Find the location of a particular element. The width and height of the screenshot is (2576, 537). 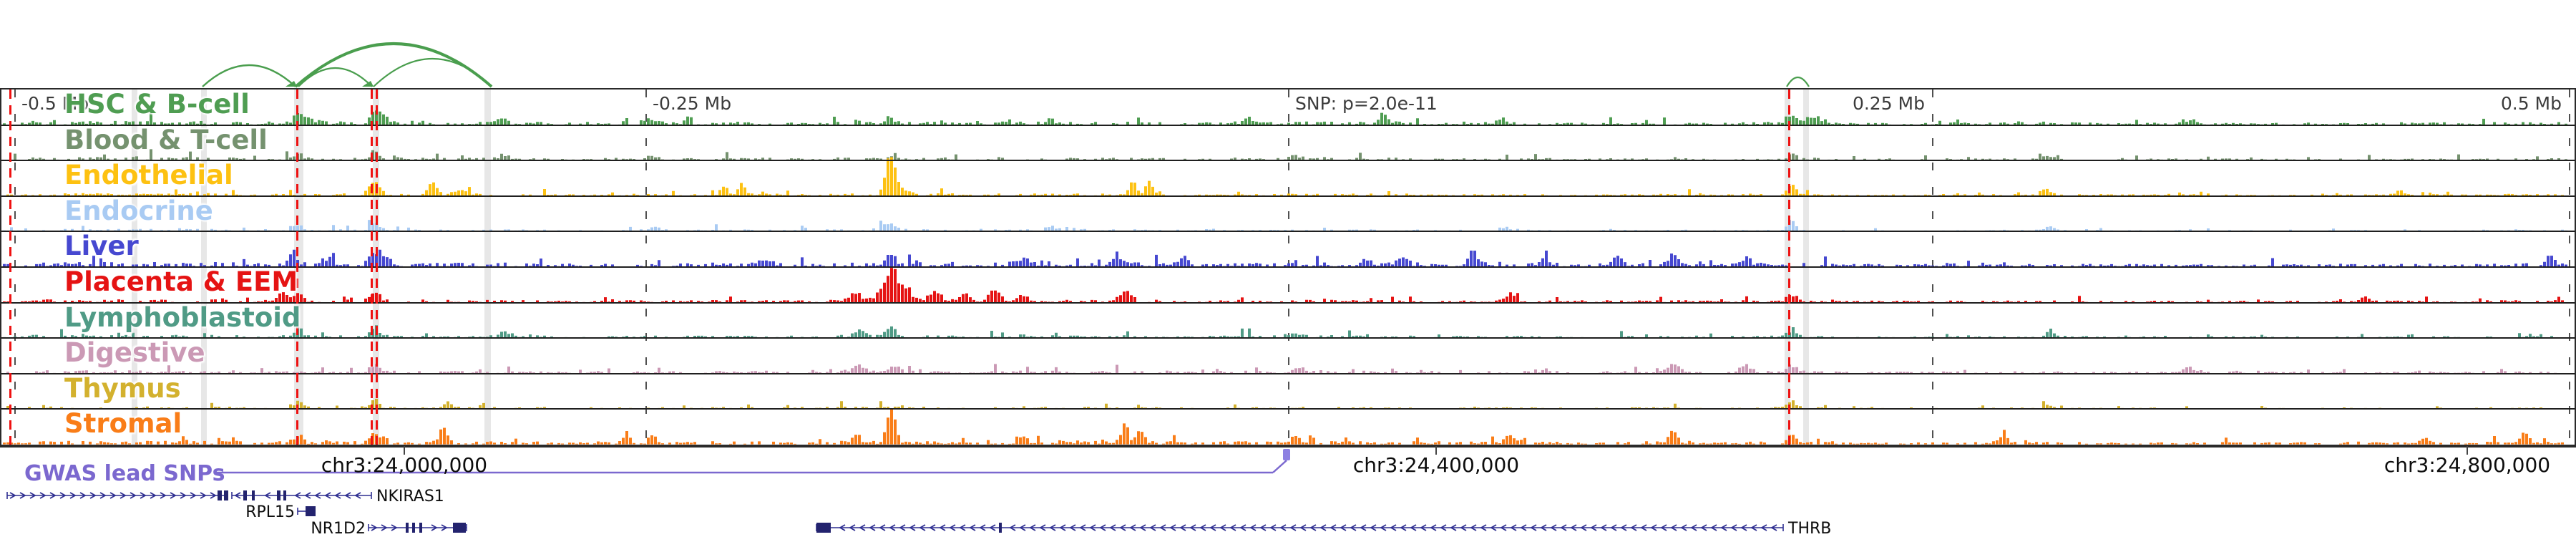

track-label: Lymphoblastoid is located at coordinates (182, 317).